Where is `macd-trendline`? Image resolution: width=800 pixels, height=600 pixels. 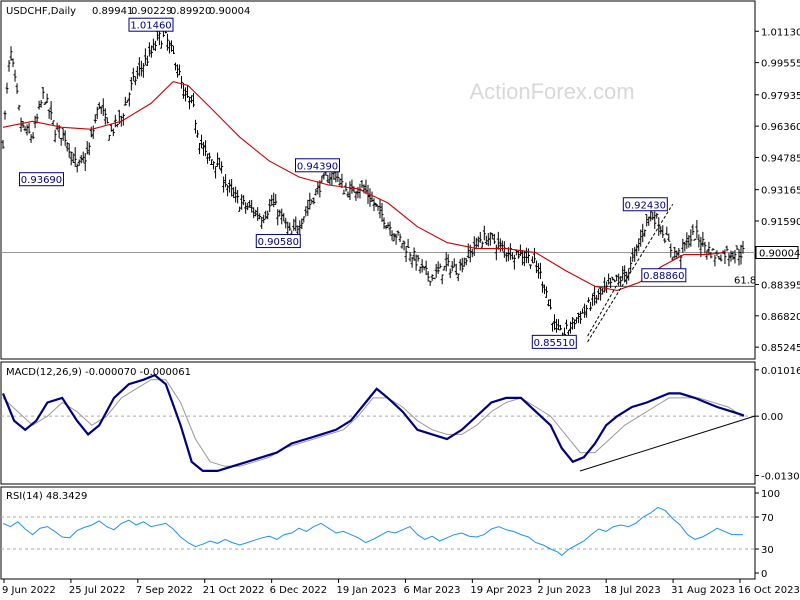 macd-trendline is located at coordinates (667, 443).